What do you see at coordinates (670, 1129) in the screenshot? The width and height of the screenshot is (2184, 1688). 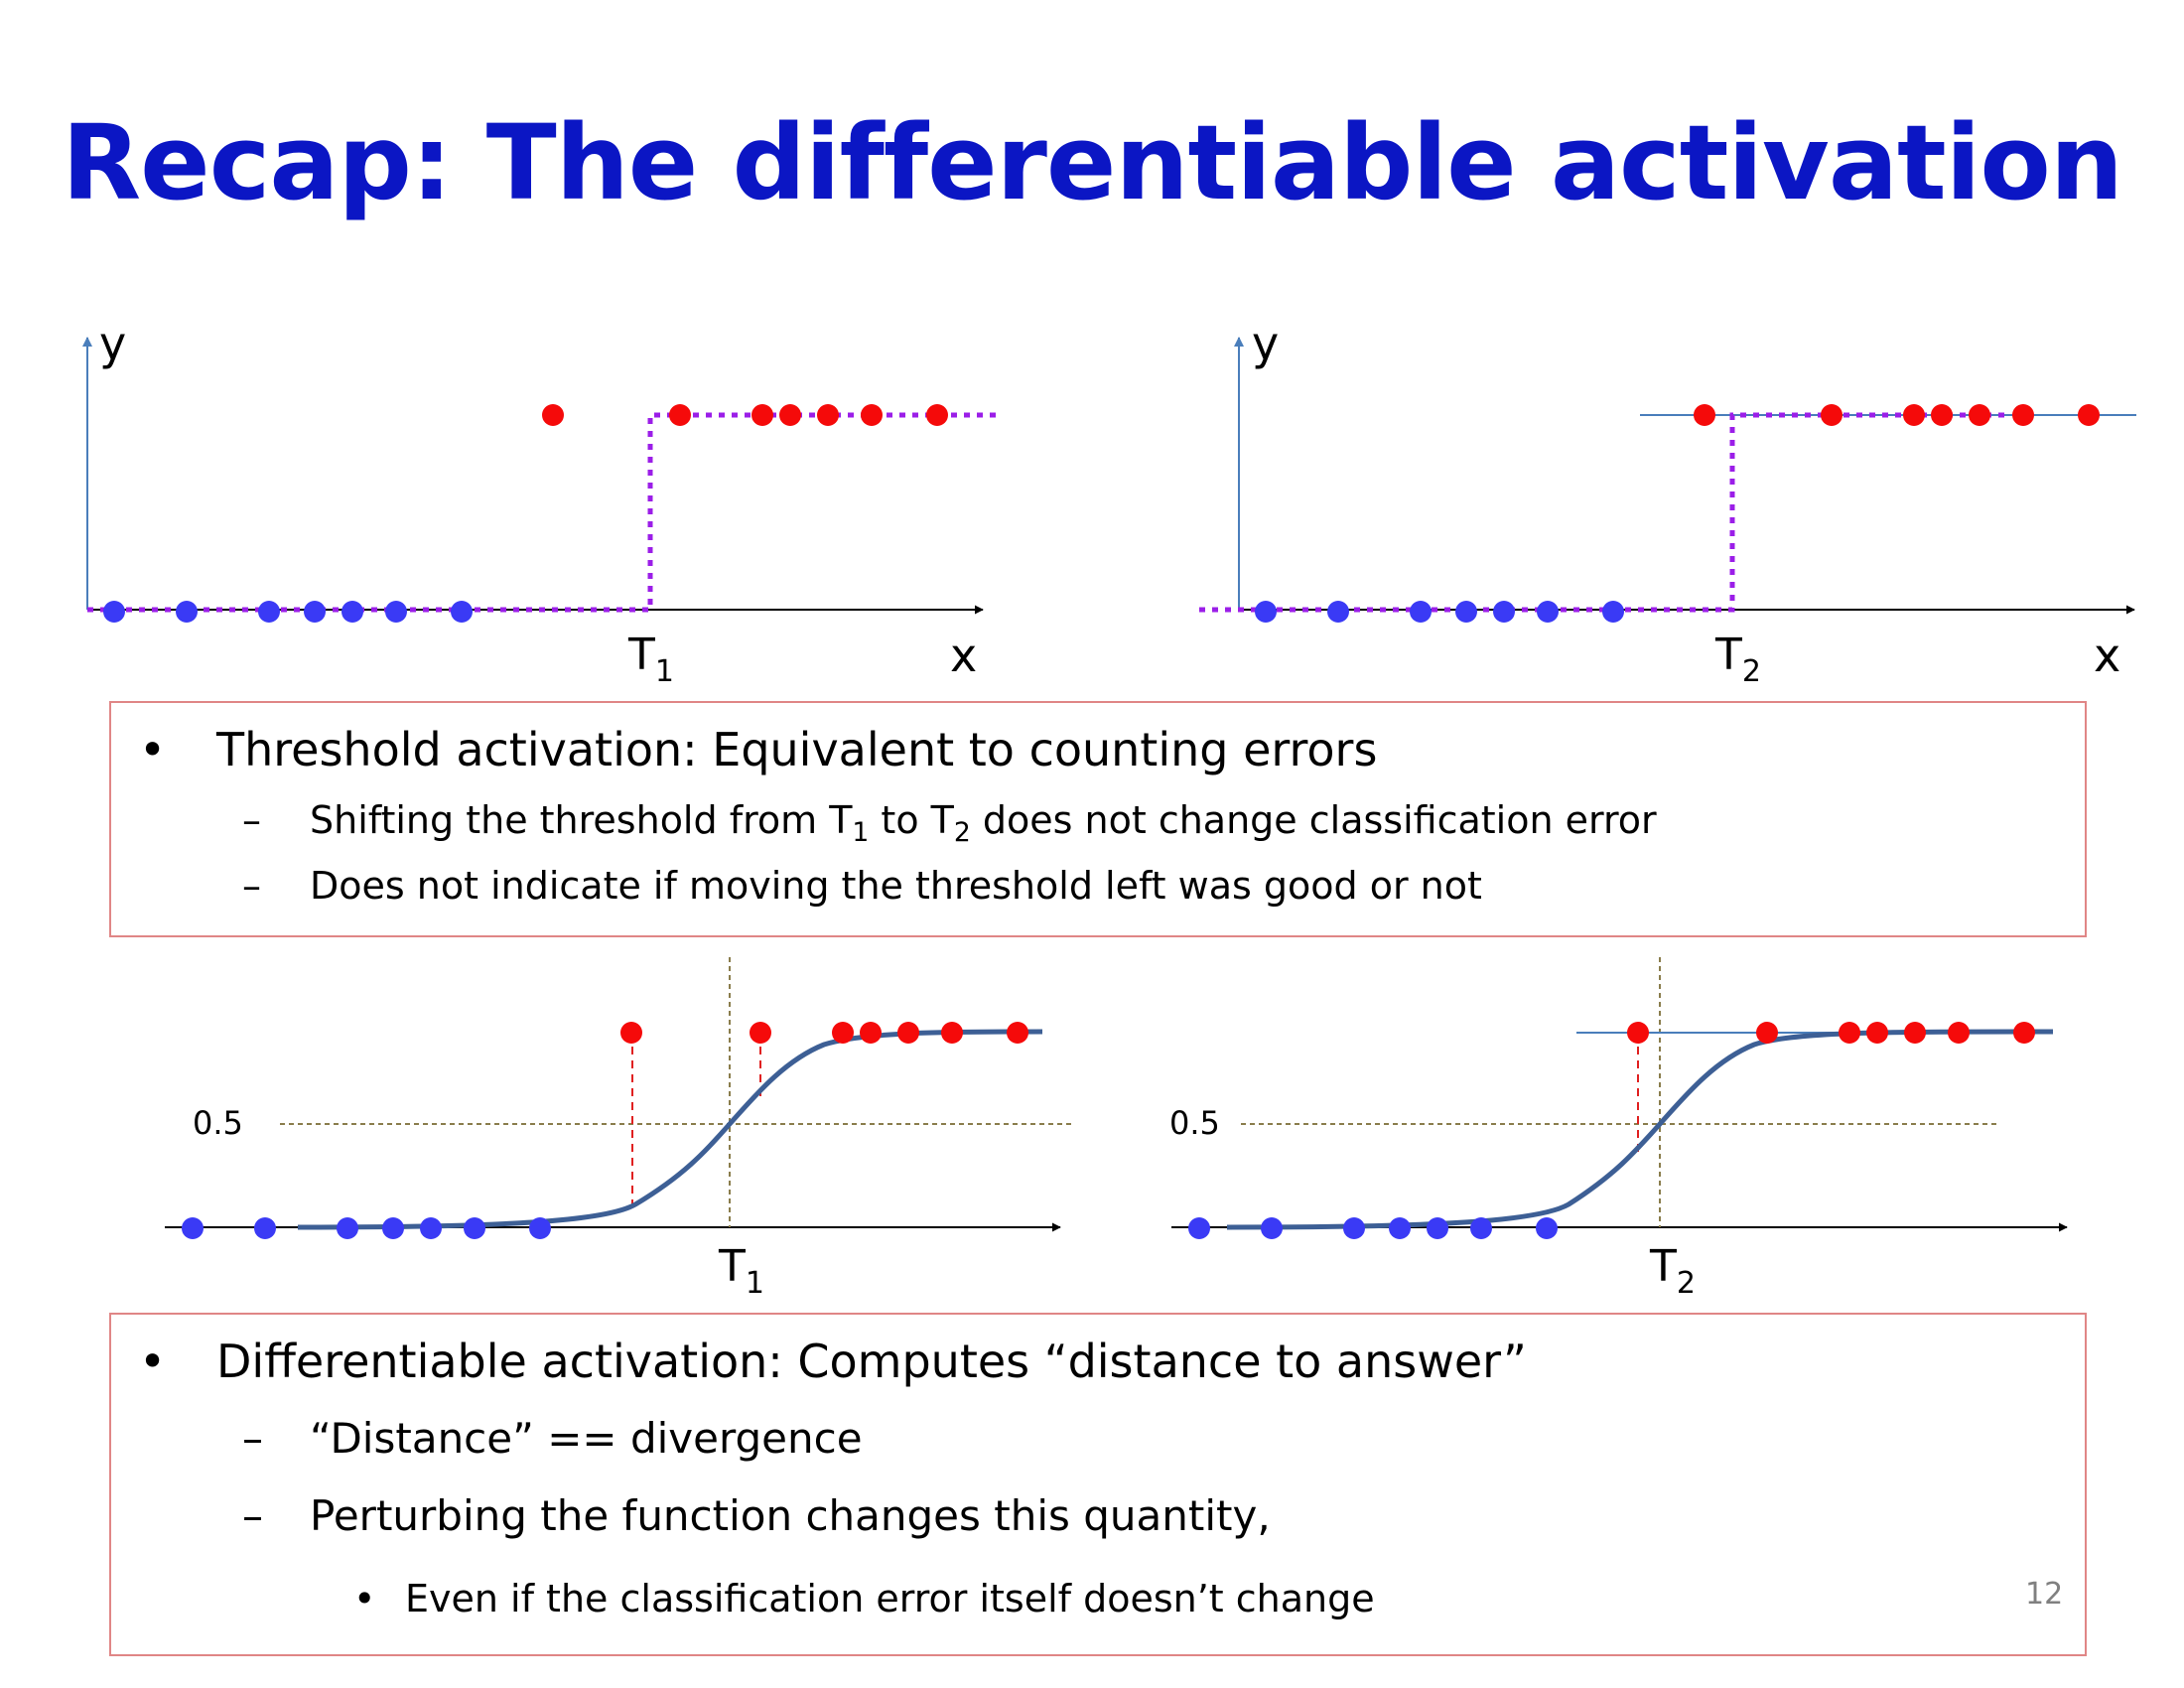 I see `bottom-left-sigmoid-curve` at bounding box center [670, 1129].